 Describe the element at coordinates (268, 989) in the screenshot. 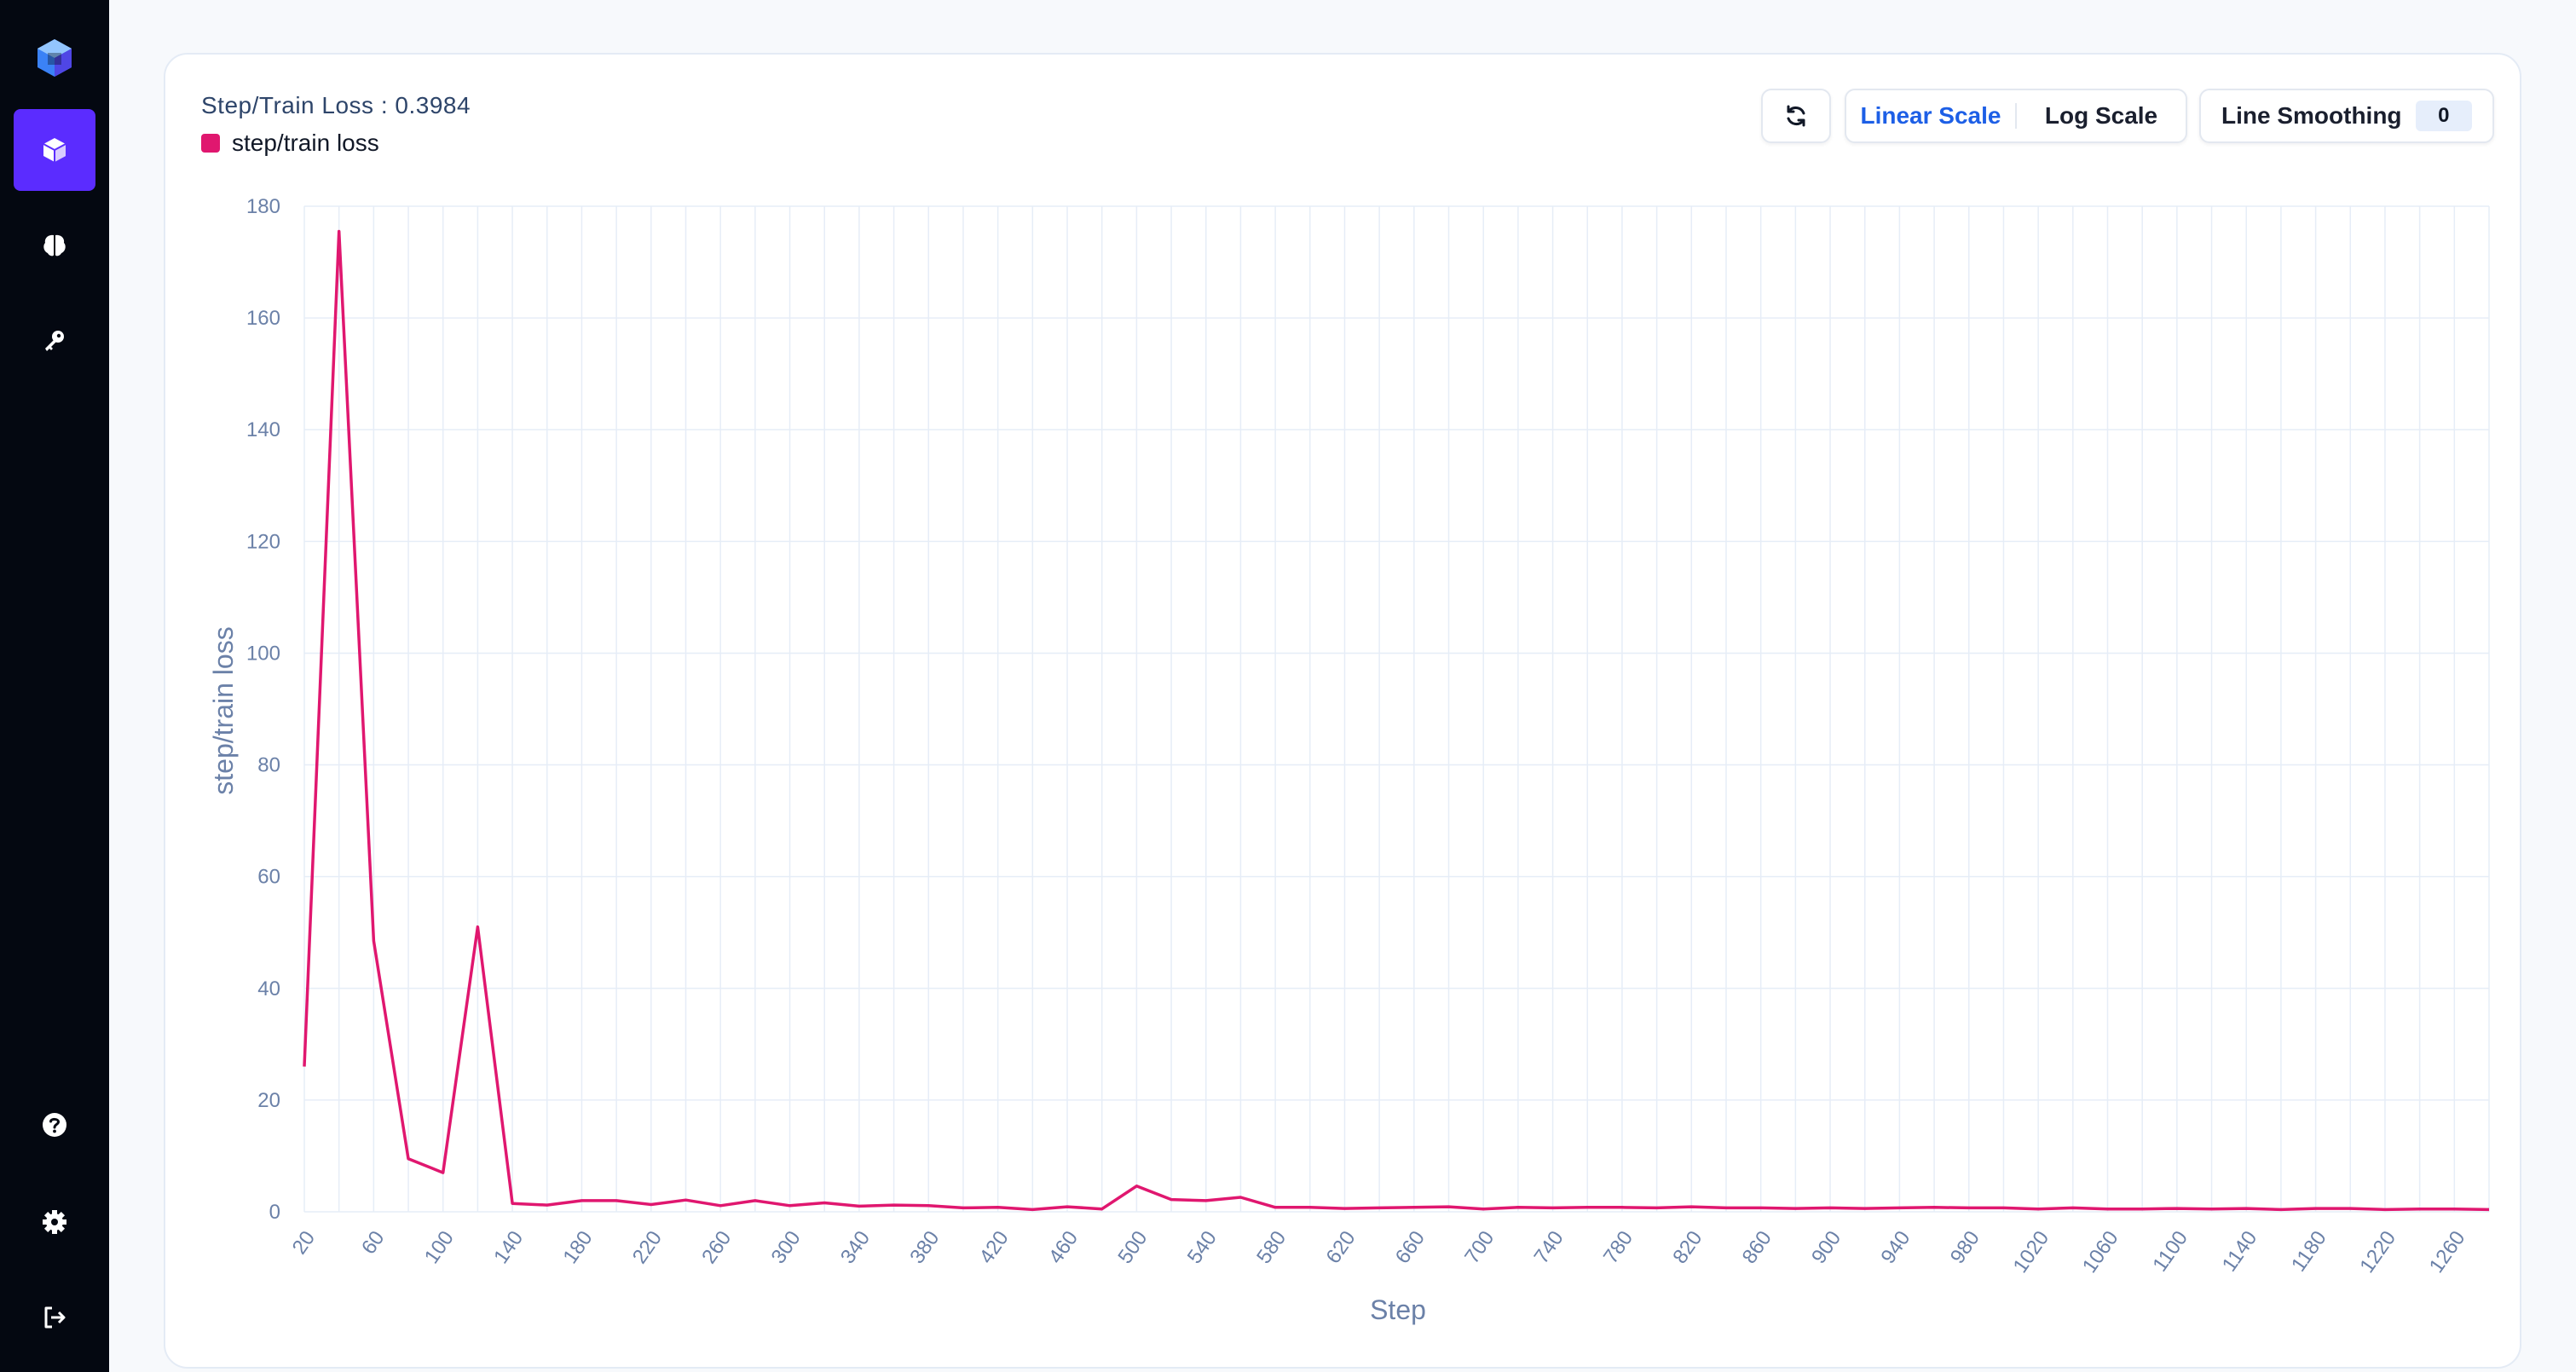

I see `y-tick-label: 40` at that location.